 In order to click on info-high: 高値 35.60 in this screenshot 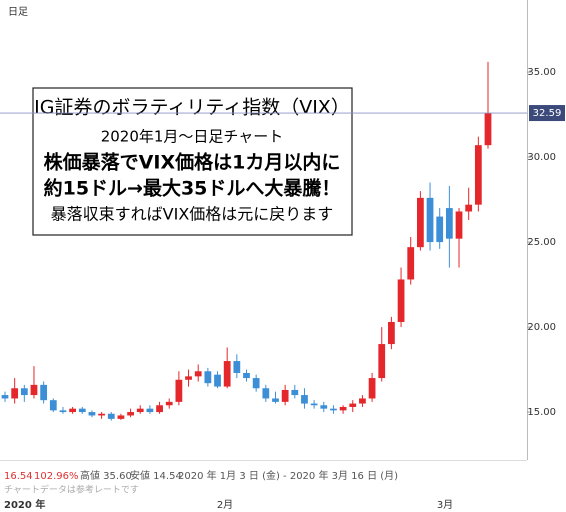, I will do `click(106, 475)`.